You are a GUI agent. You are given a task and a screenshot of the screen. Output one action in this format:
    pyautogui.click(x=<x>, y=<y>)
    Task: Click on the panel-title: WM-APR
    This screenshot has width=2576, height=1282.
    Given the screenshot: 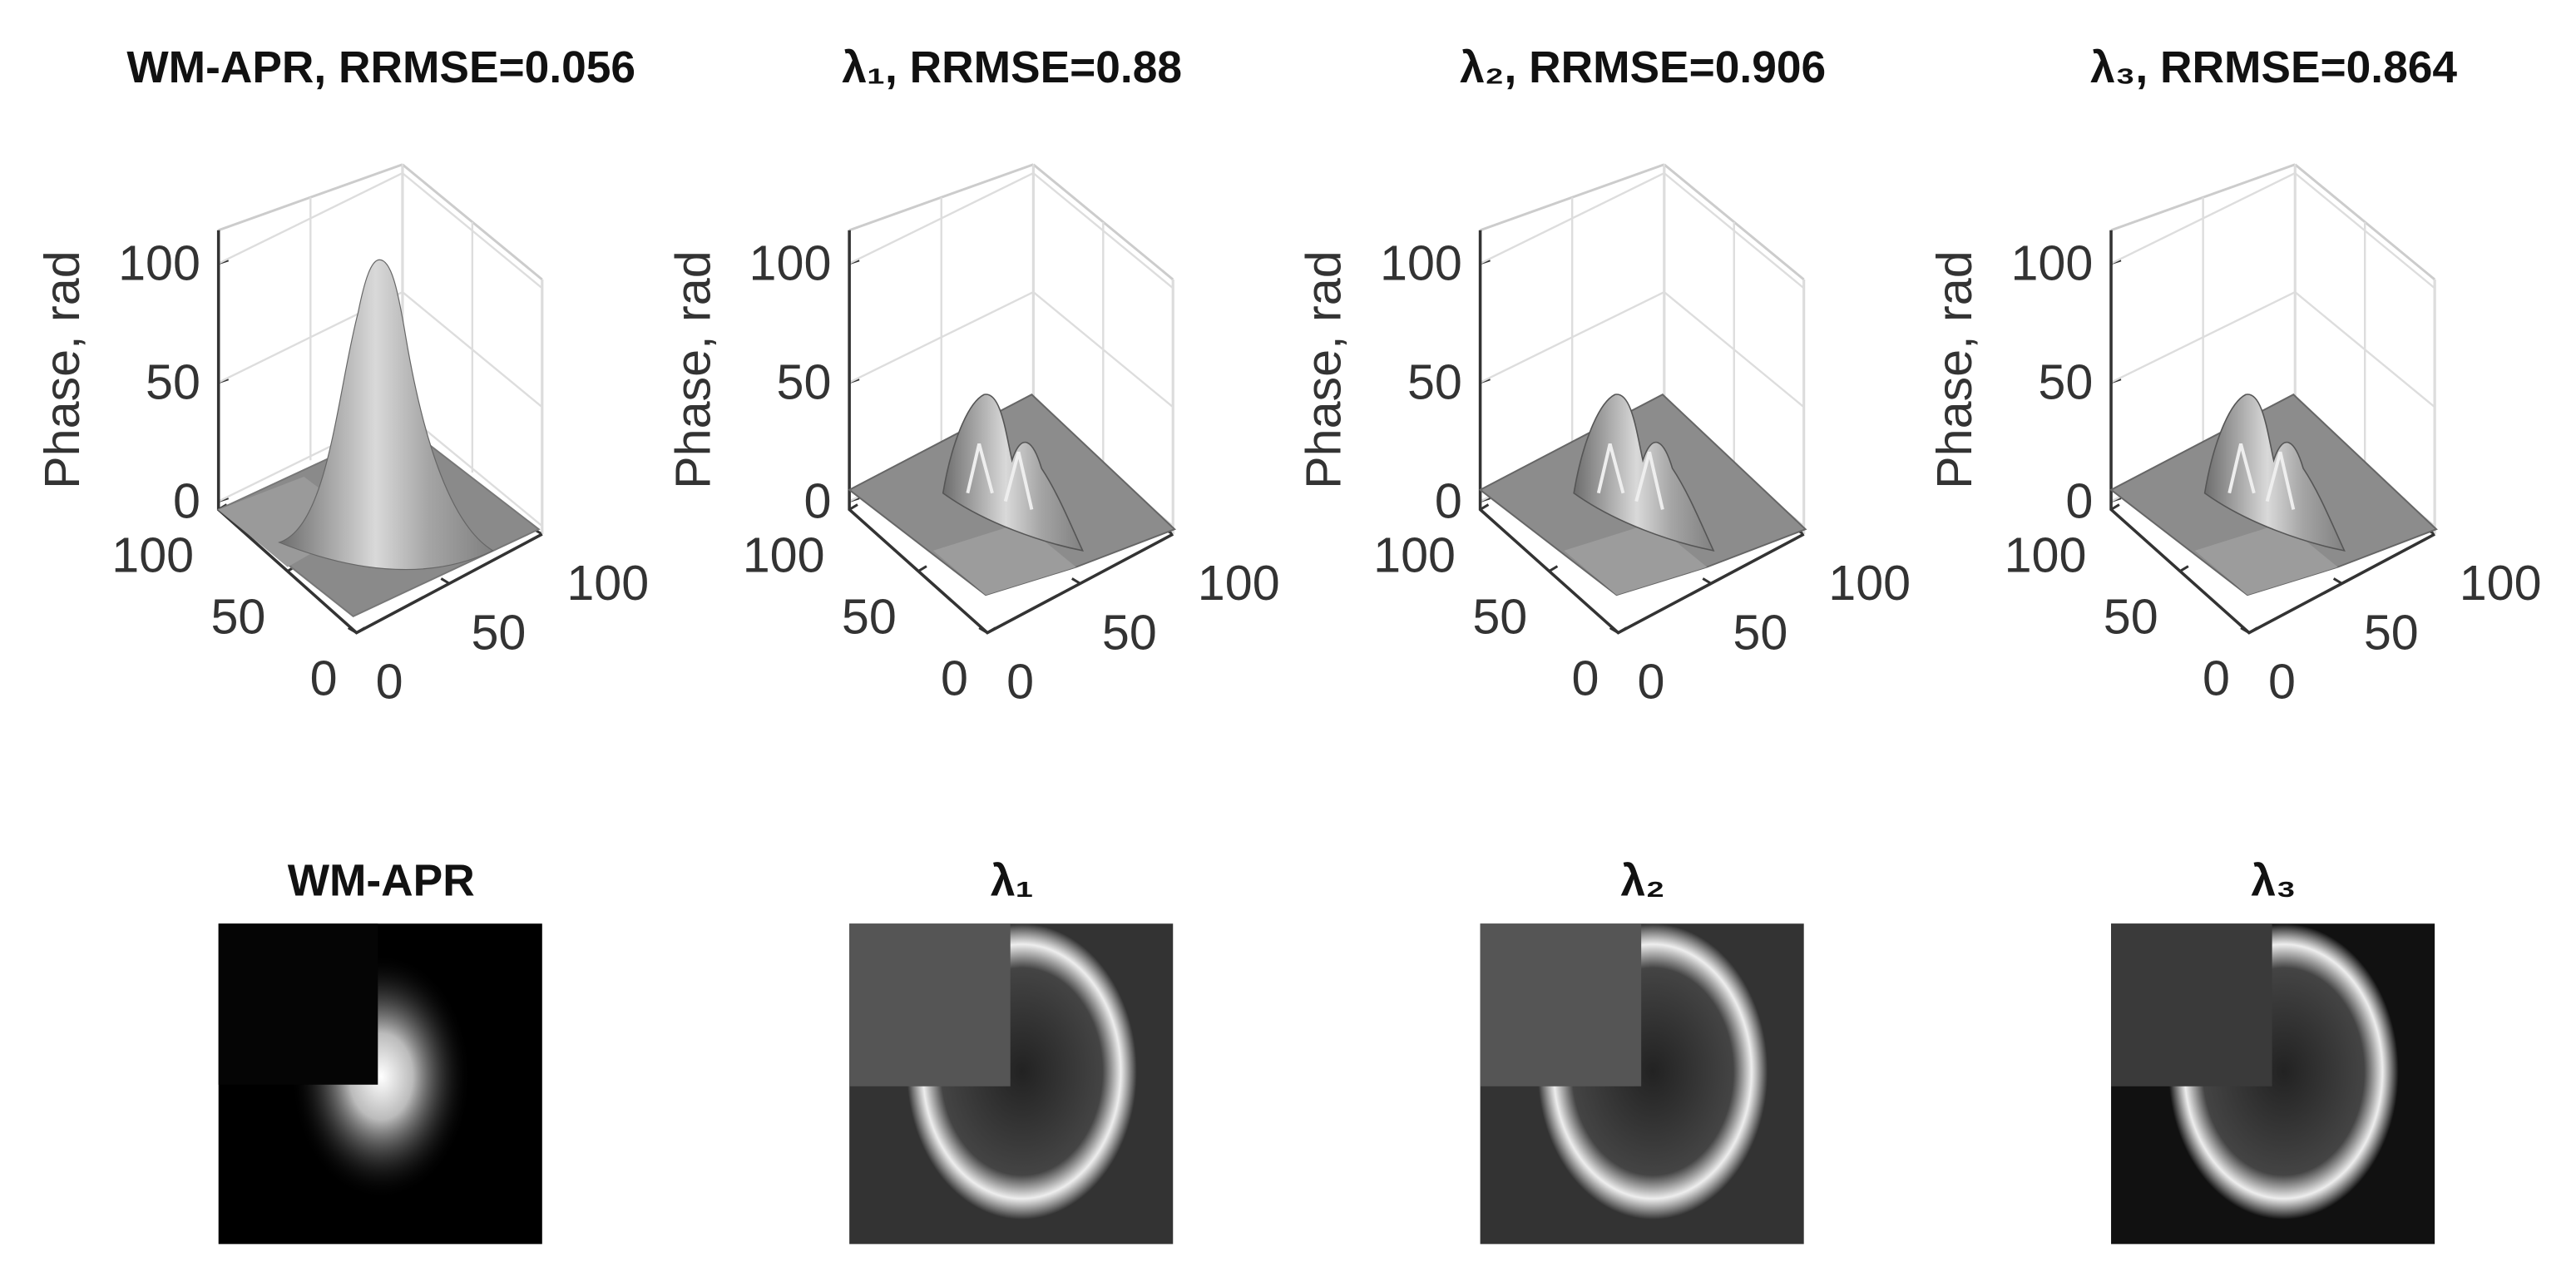 What is the action you would take?
    pyautogui.click(x=381, y=881)
    